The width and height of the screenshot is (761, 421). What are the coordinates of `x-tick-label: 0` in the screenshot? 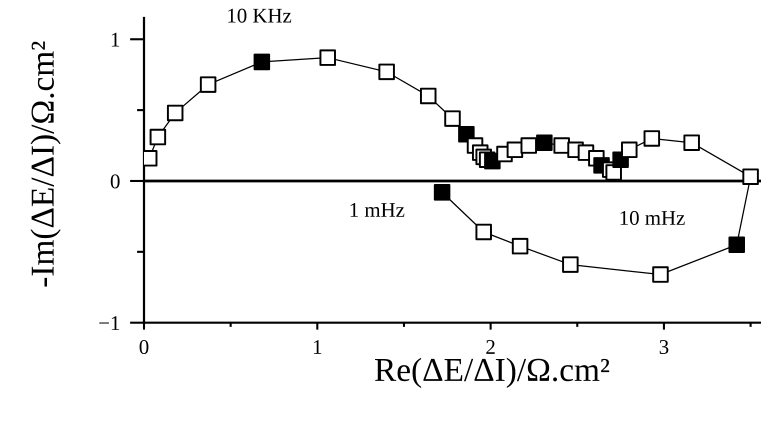 It's located at (144, 347).